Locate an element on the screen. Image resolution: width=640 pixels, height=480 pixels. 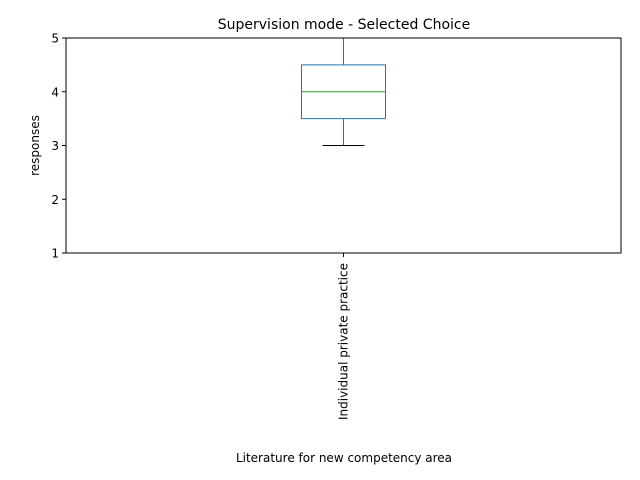
y-tick-label: 5 is located at coordinates (55, 39).